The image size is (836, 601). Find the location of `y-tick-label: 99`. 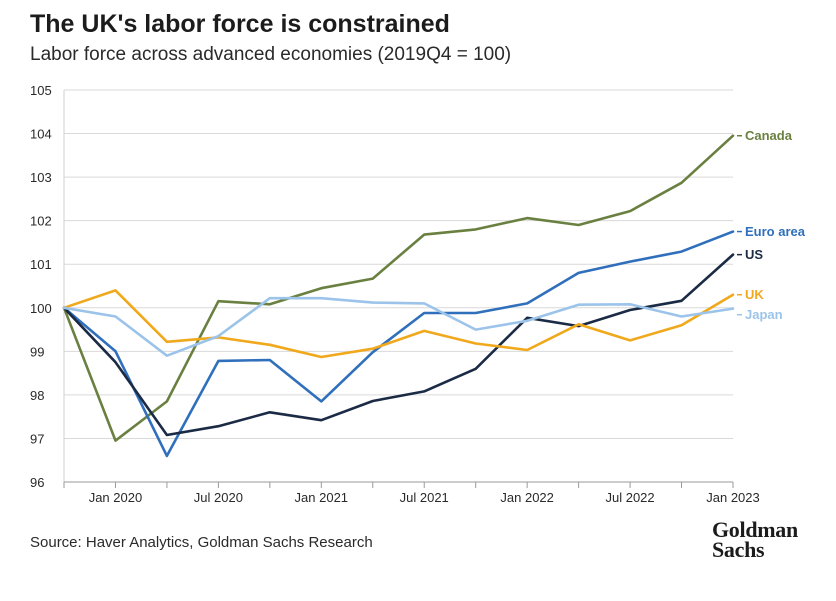

y-tick-label: 99 is located at coordinates (37, 351).